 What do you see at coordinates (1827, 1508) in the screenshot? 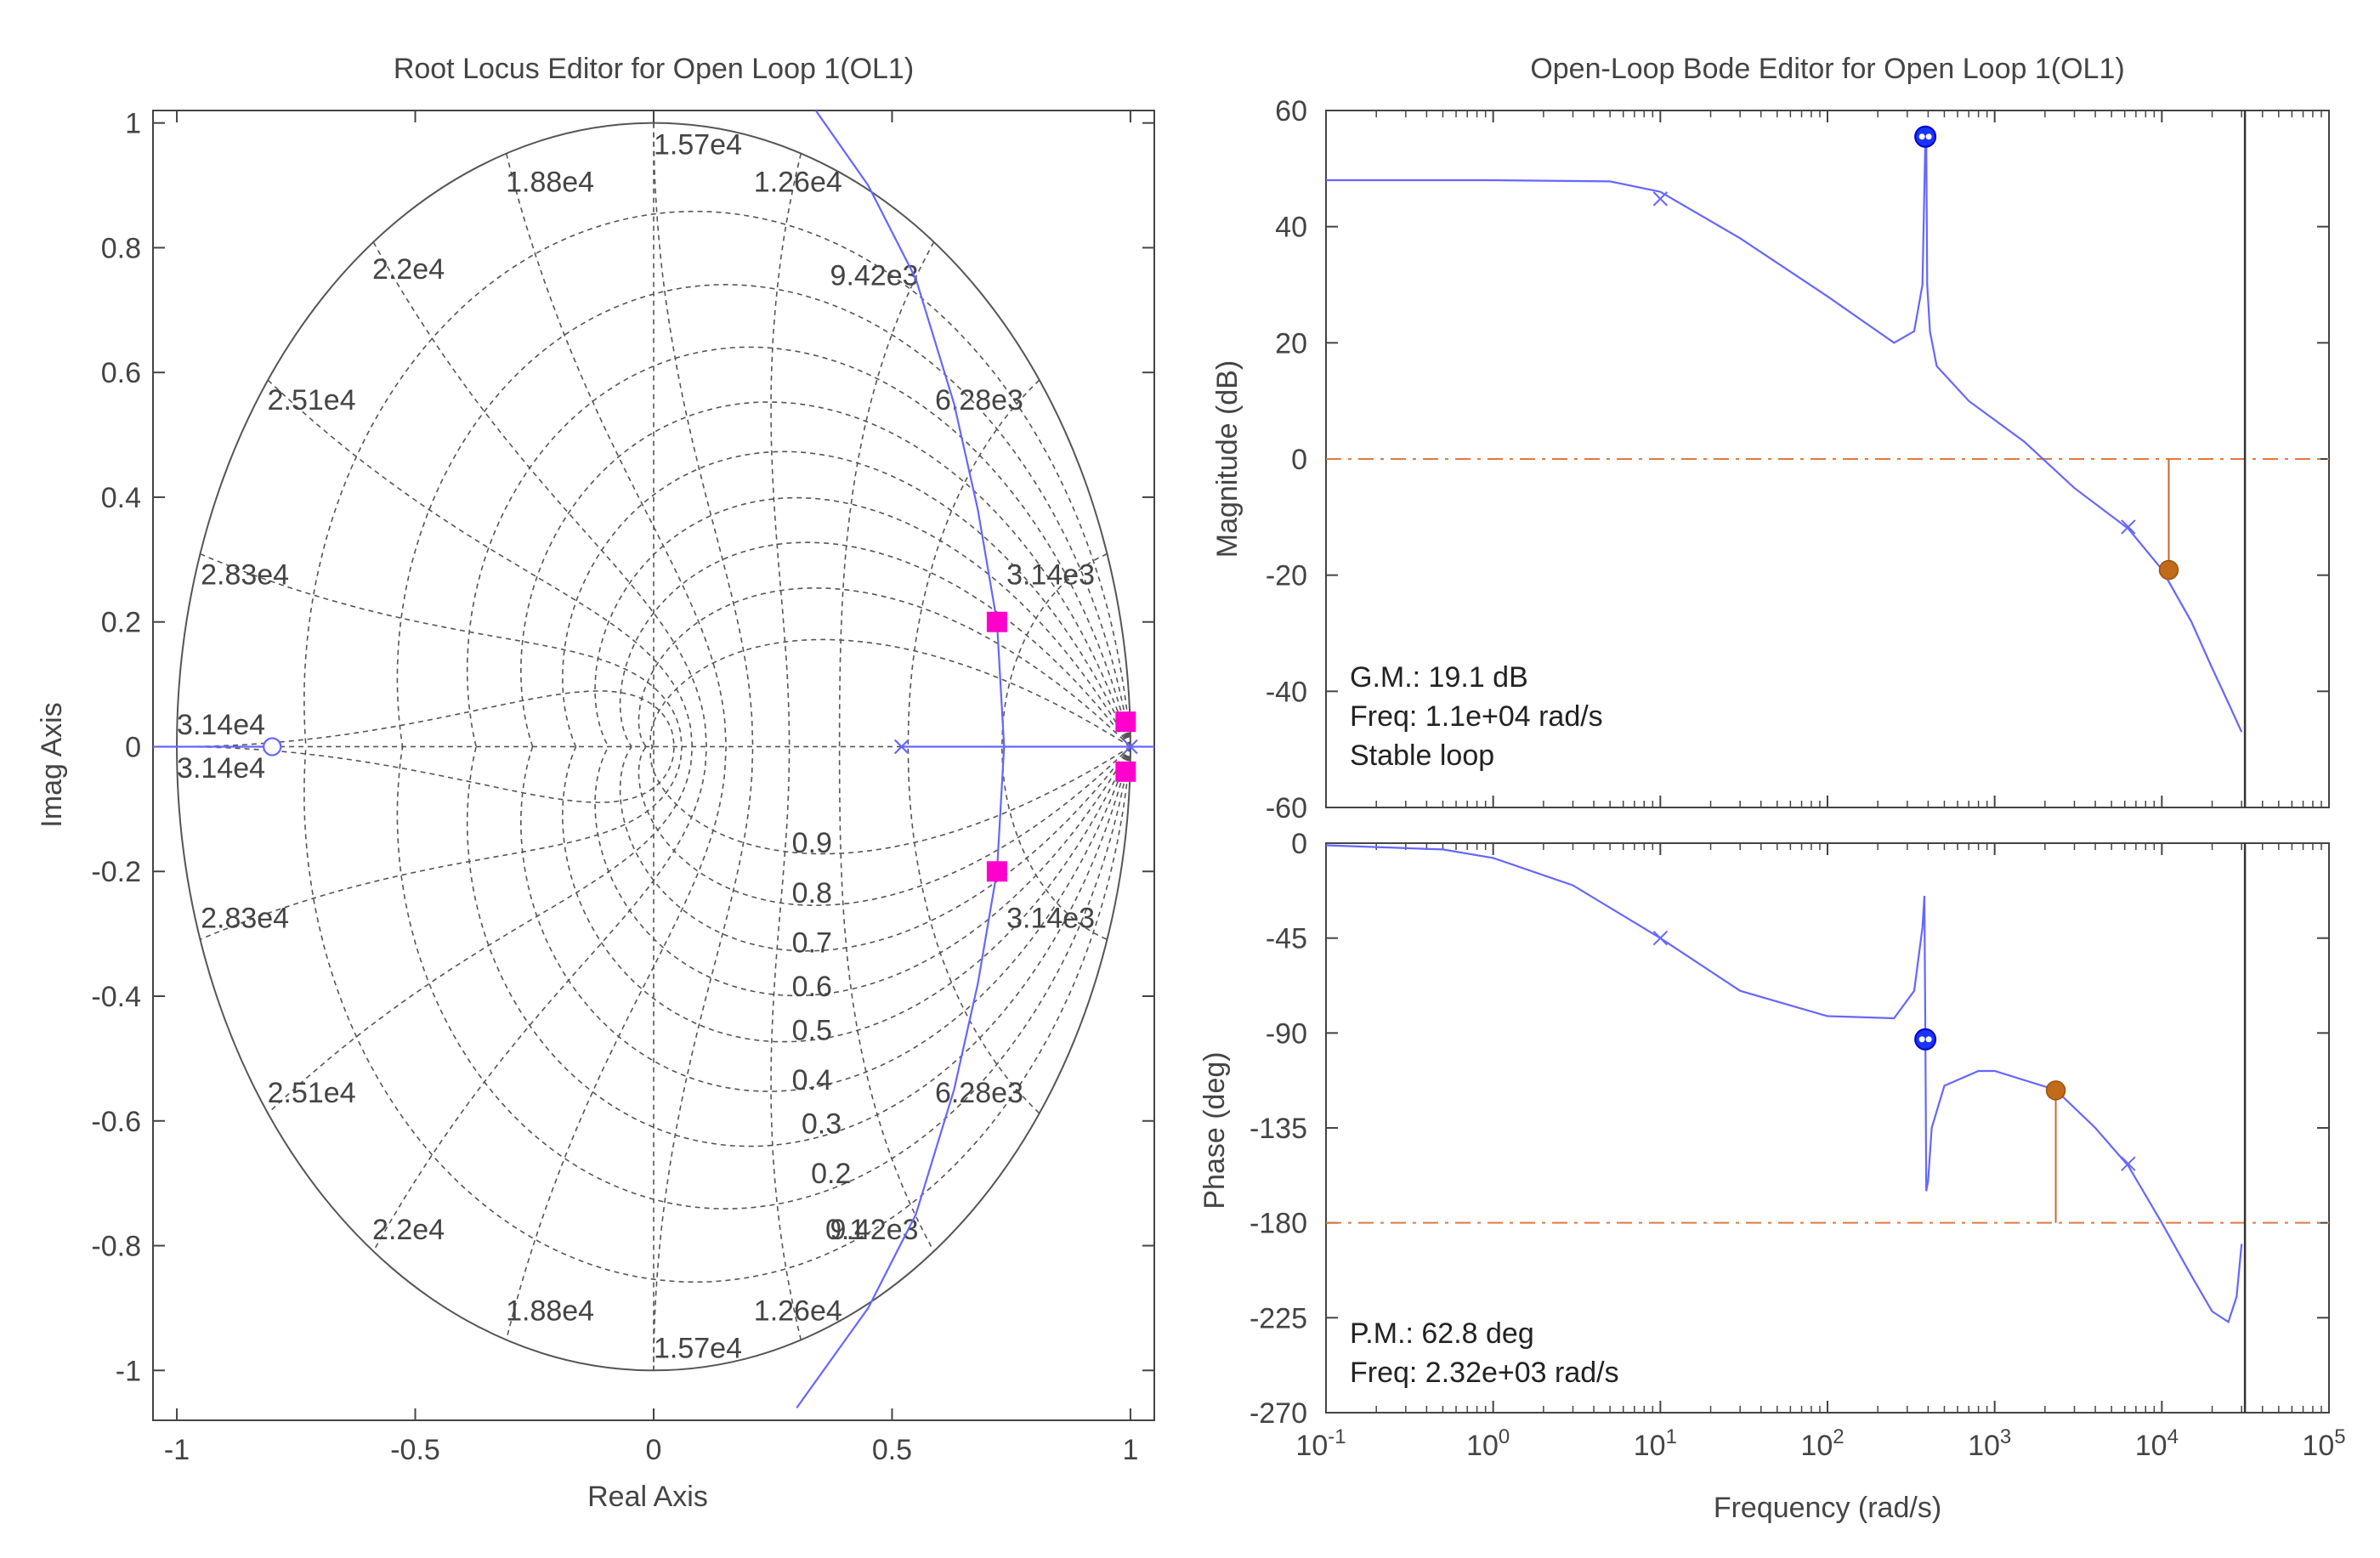
I see `bode-xlabel: Frequency (rad/s)` at bounding box center [1827, 1508].